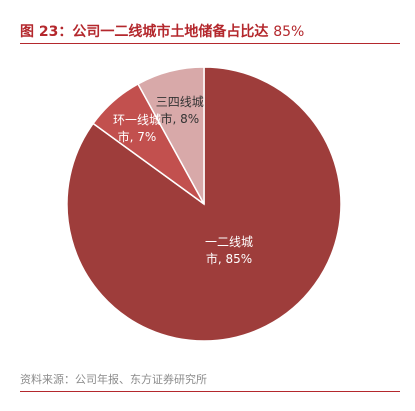  Describe the element at coordinates (210, 391) in the screenshot. I see `footer-divider` at that location.